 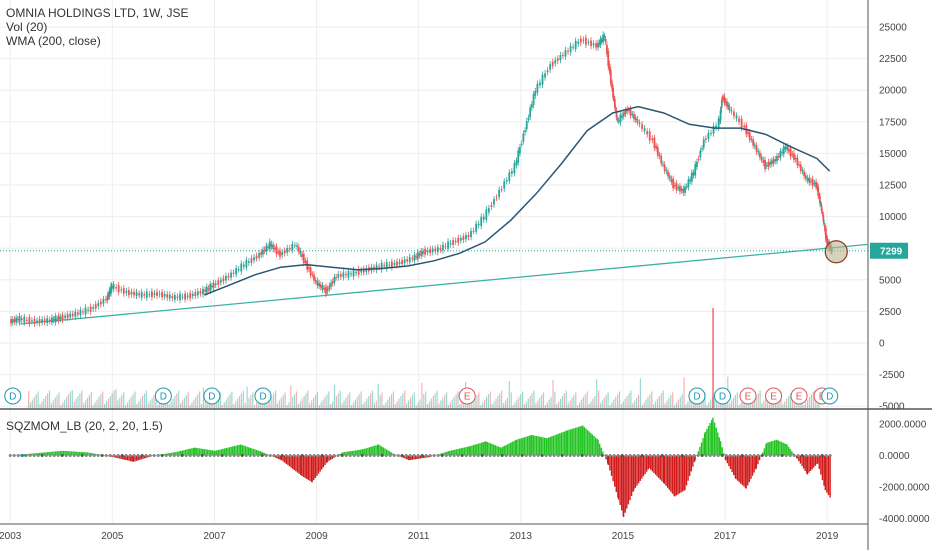 I want to click on dividend-marker, so click(x=212, y=396).